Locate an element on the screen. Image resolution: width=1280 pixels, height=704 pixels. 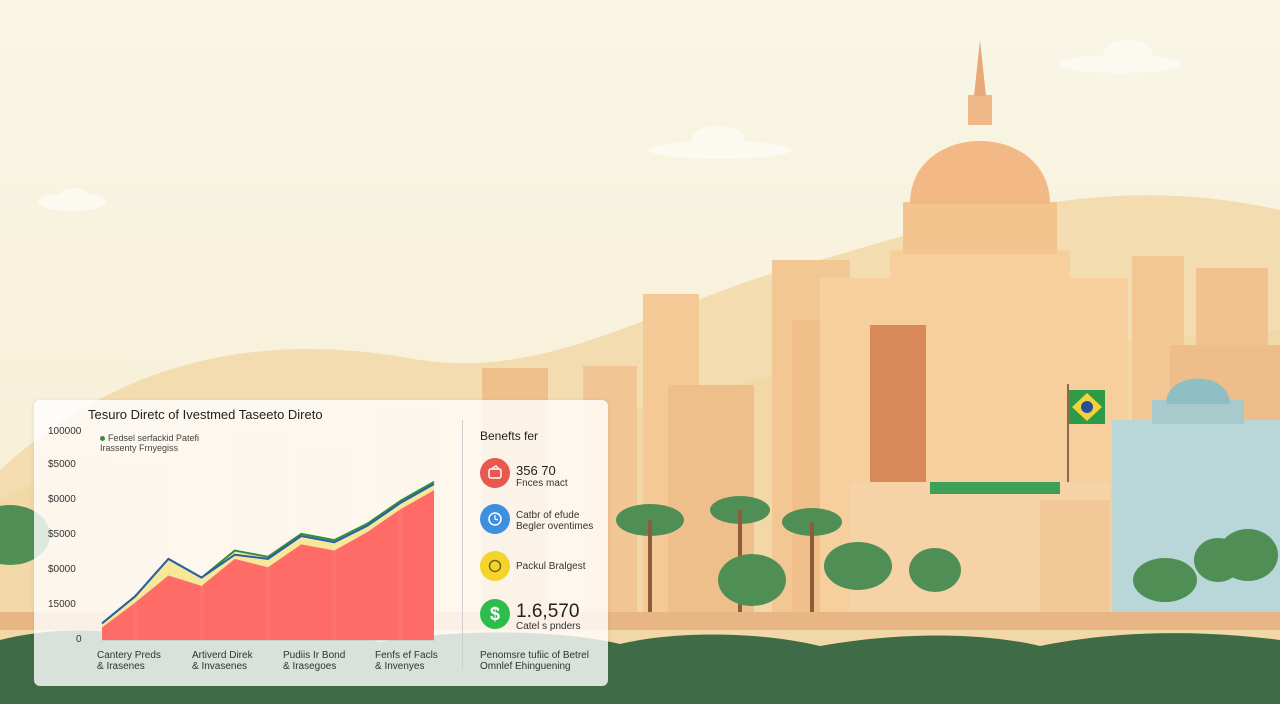
x-tick-label: Cantery Preds & Irasenes is located at coordinates (129, 661).